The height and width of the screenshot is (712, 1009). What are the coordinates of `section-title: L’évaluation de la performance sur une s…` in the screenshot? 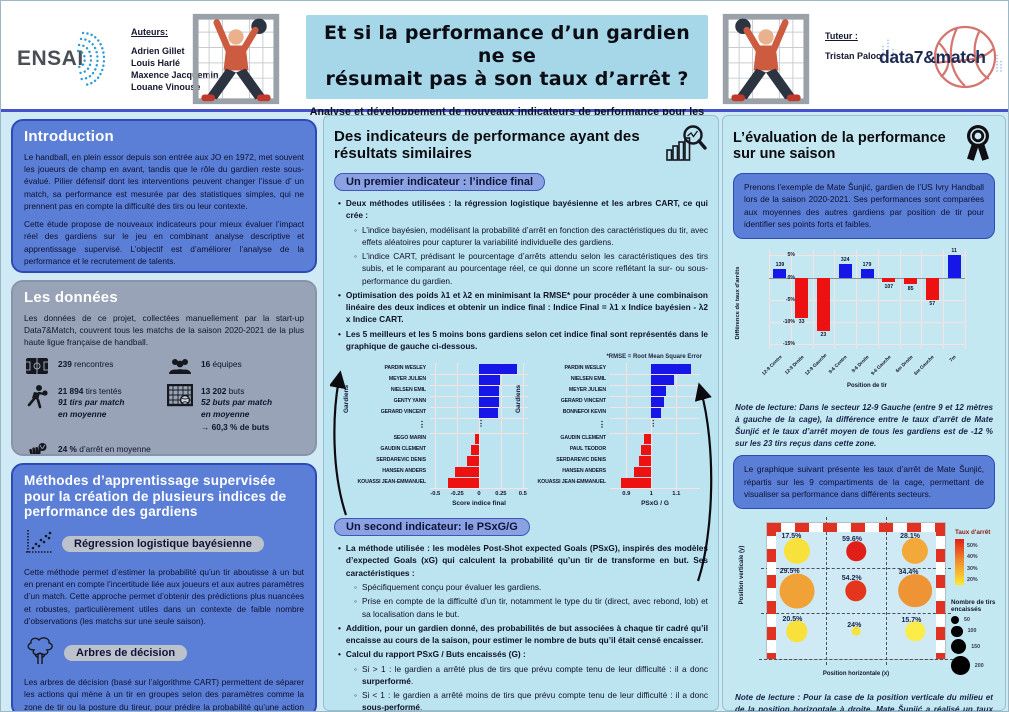 It's located at (839, 146).